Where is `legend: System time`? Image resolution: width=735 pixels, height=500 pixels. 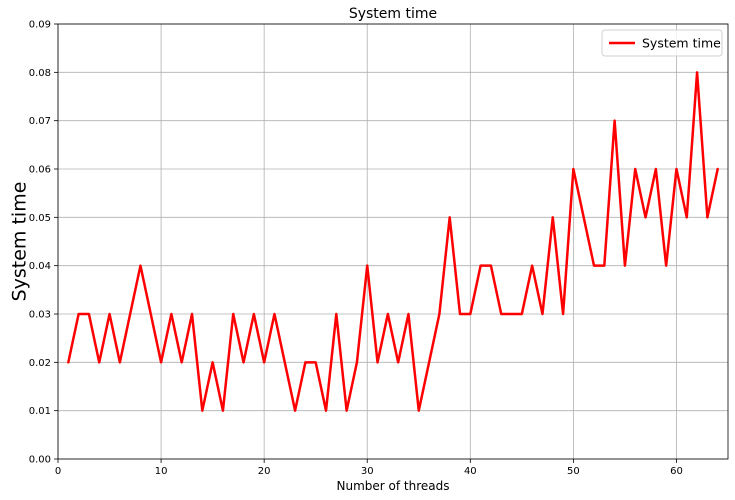
legend: System time is located at coordinates (662, 43).